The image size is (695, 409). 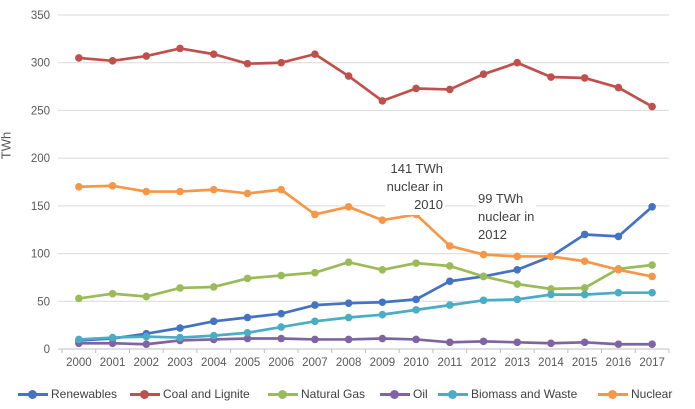 I want to click on data-point-biomass-and-waste-2007, so click(x=315, y=321).